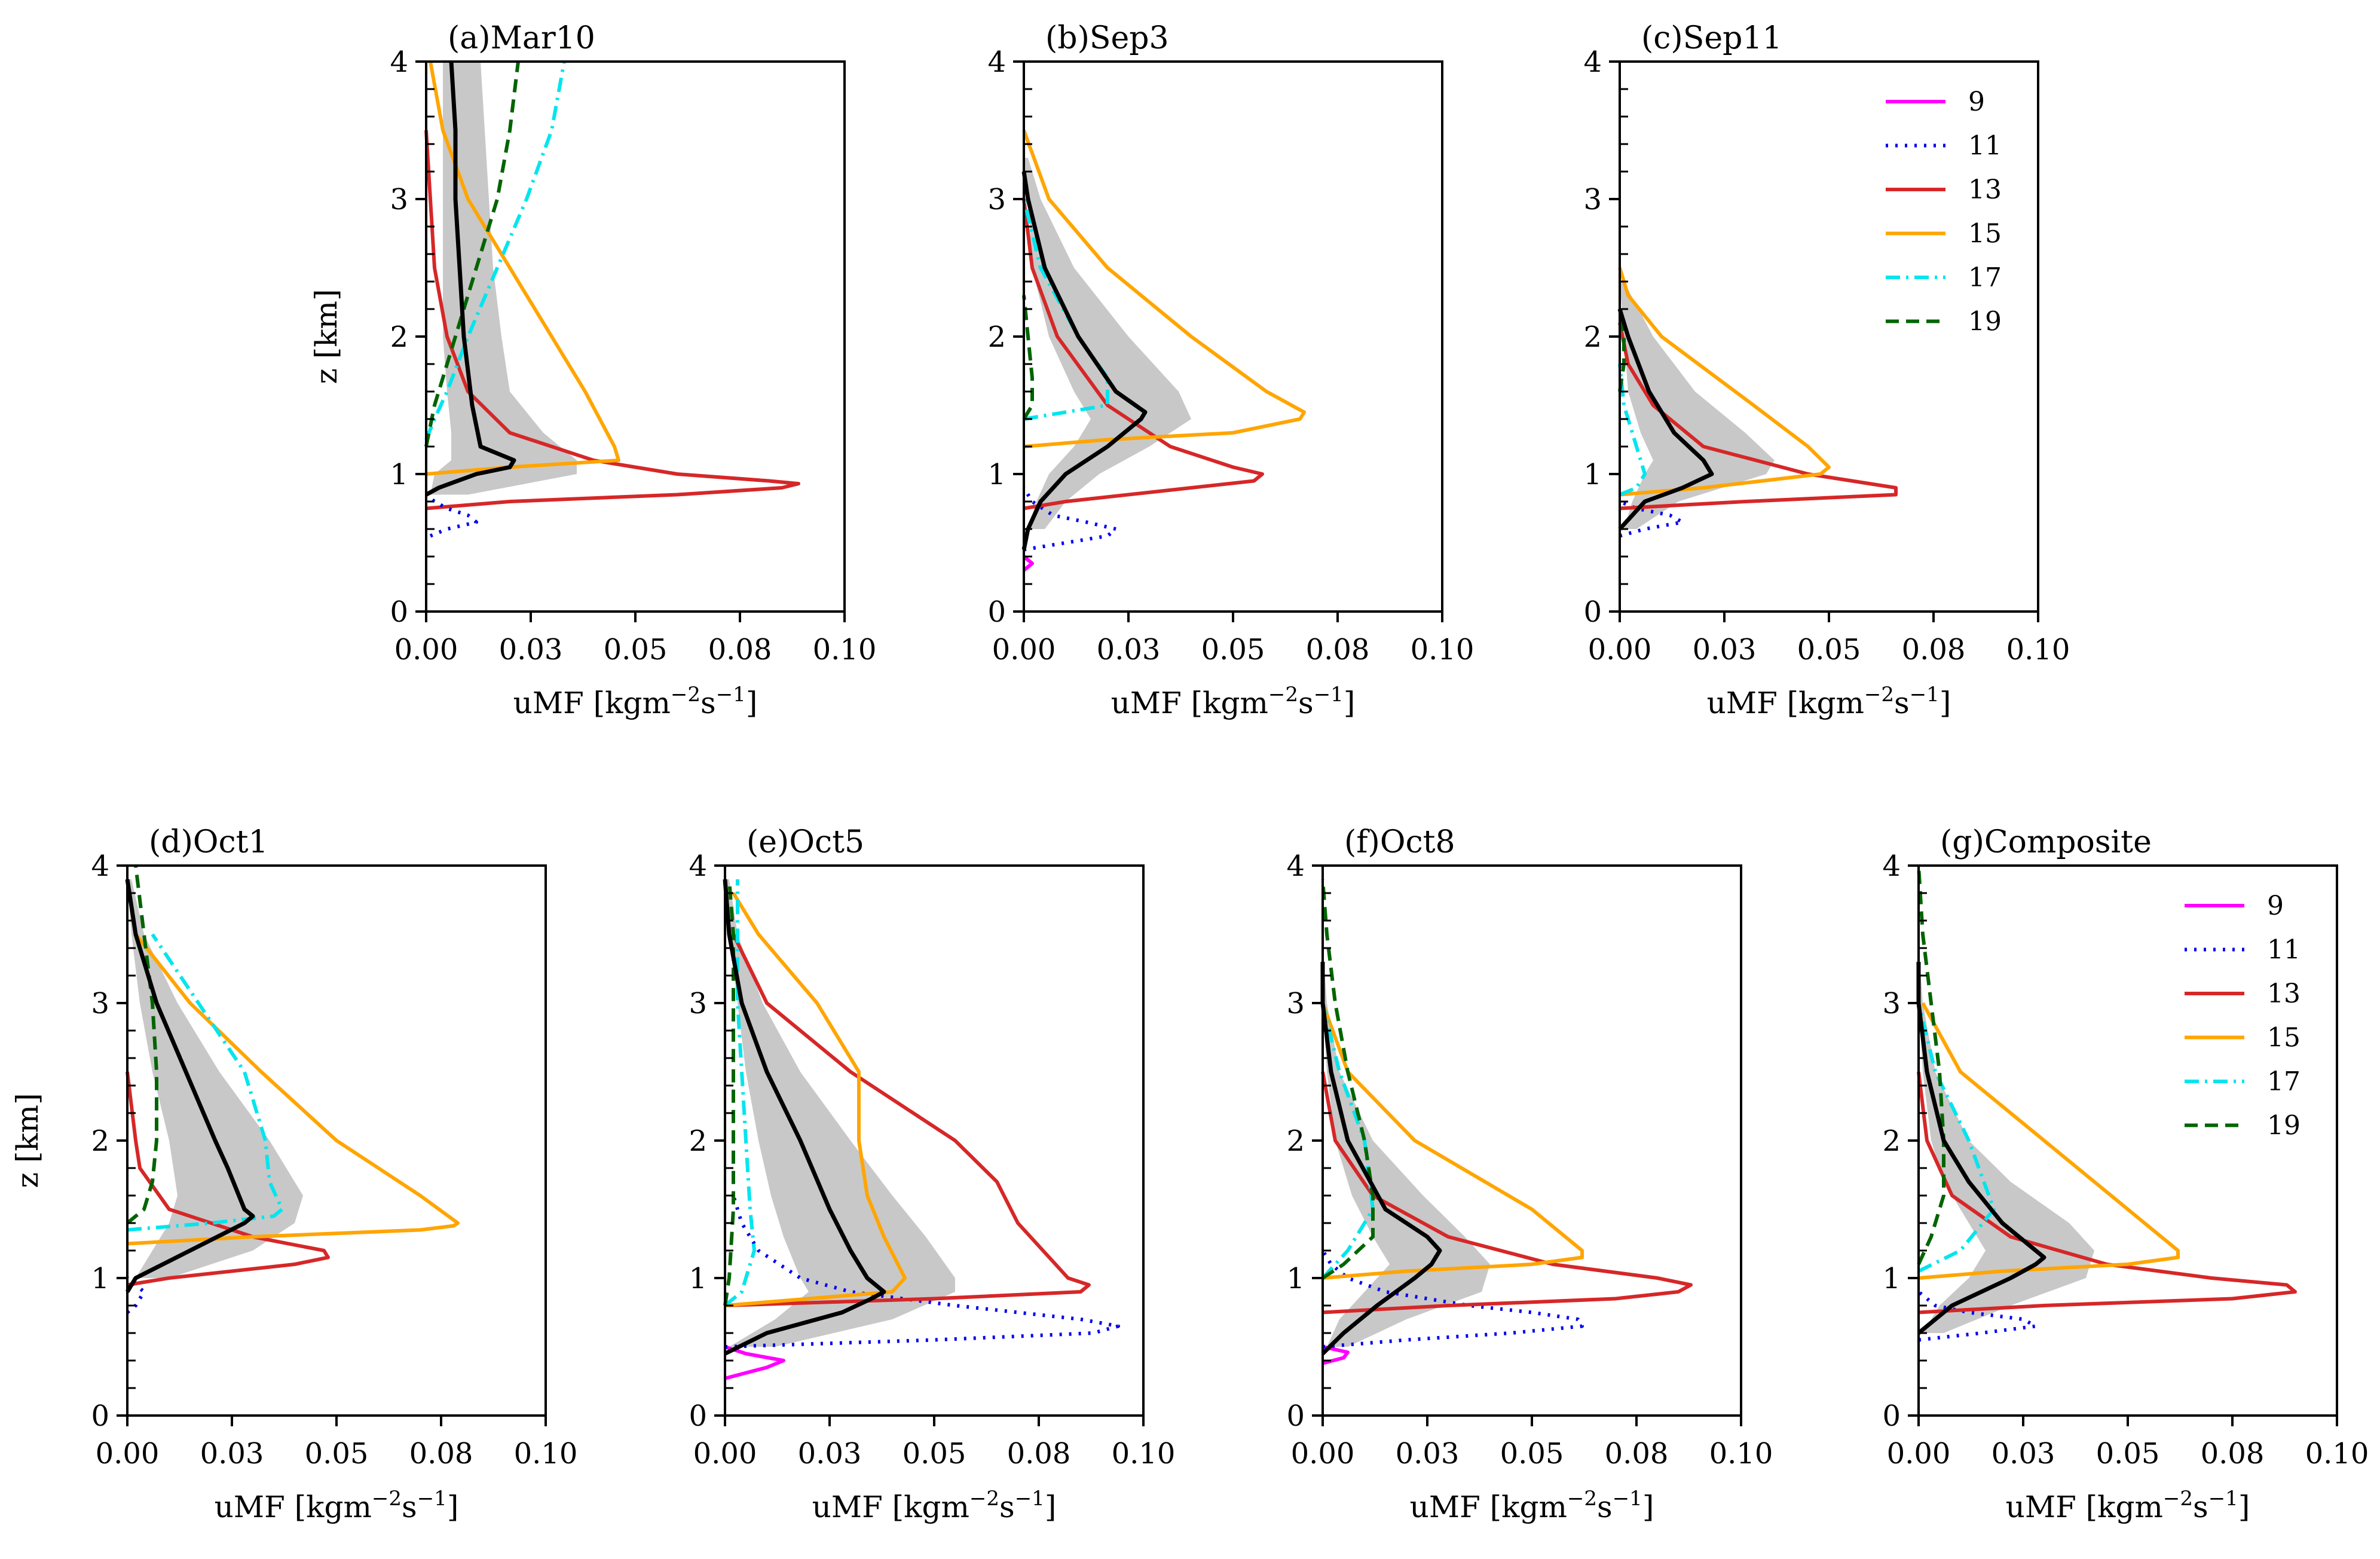 This screenshot has height=1559, width=2380. I want to click on panel-title: (e)Oct5, so click(805, 842).